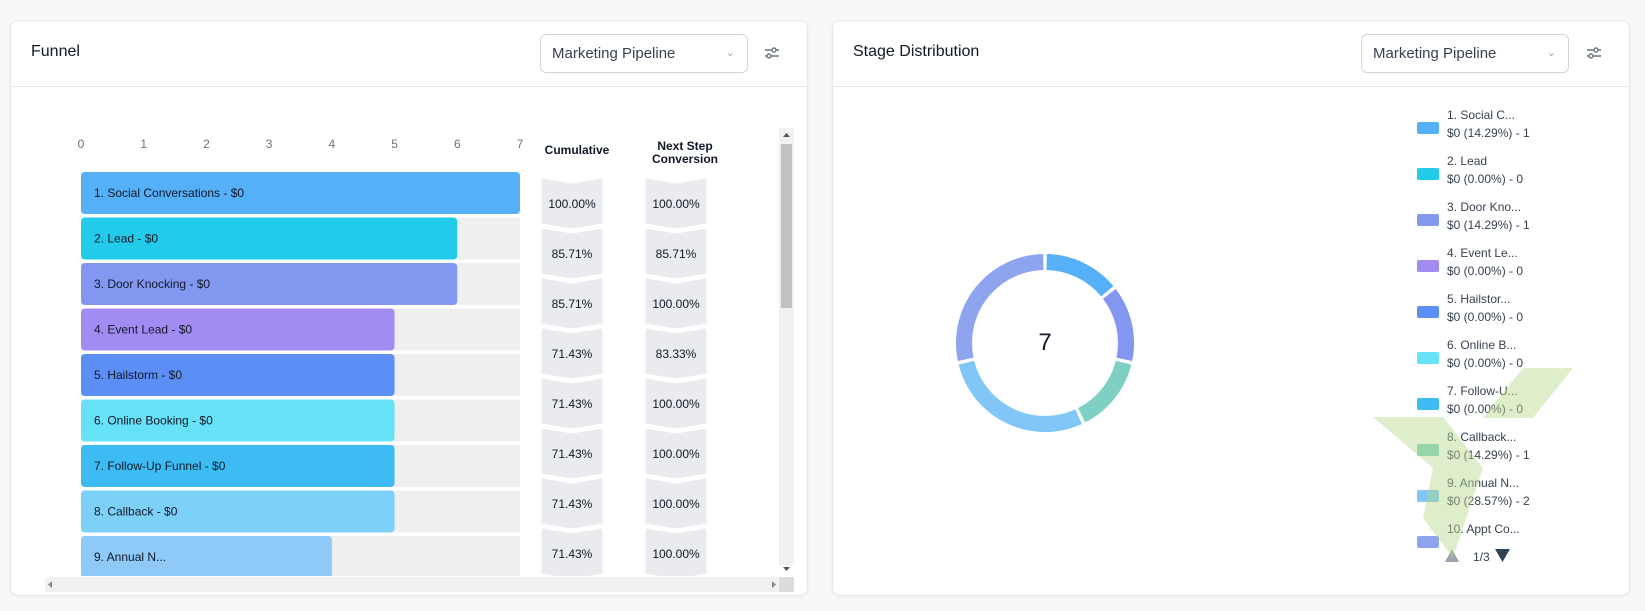 The width and height of the screenshot is (1645, 611). I want to click on cumulative-header: Cumulative, so click(577, 150).